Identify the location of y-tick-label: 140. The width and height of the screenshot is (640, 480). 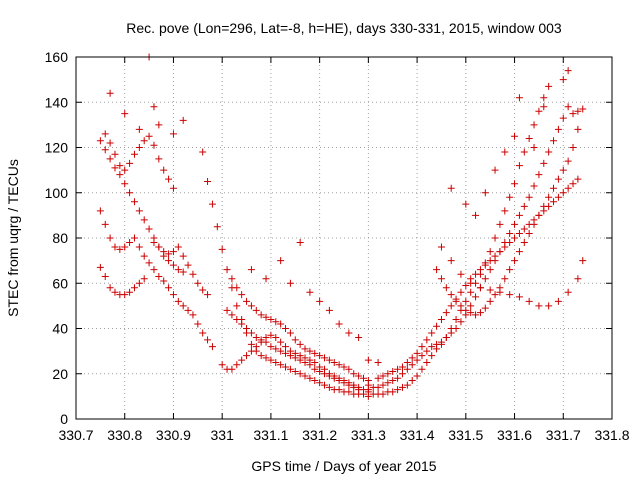
(57, 102).